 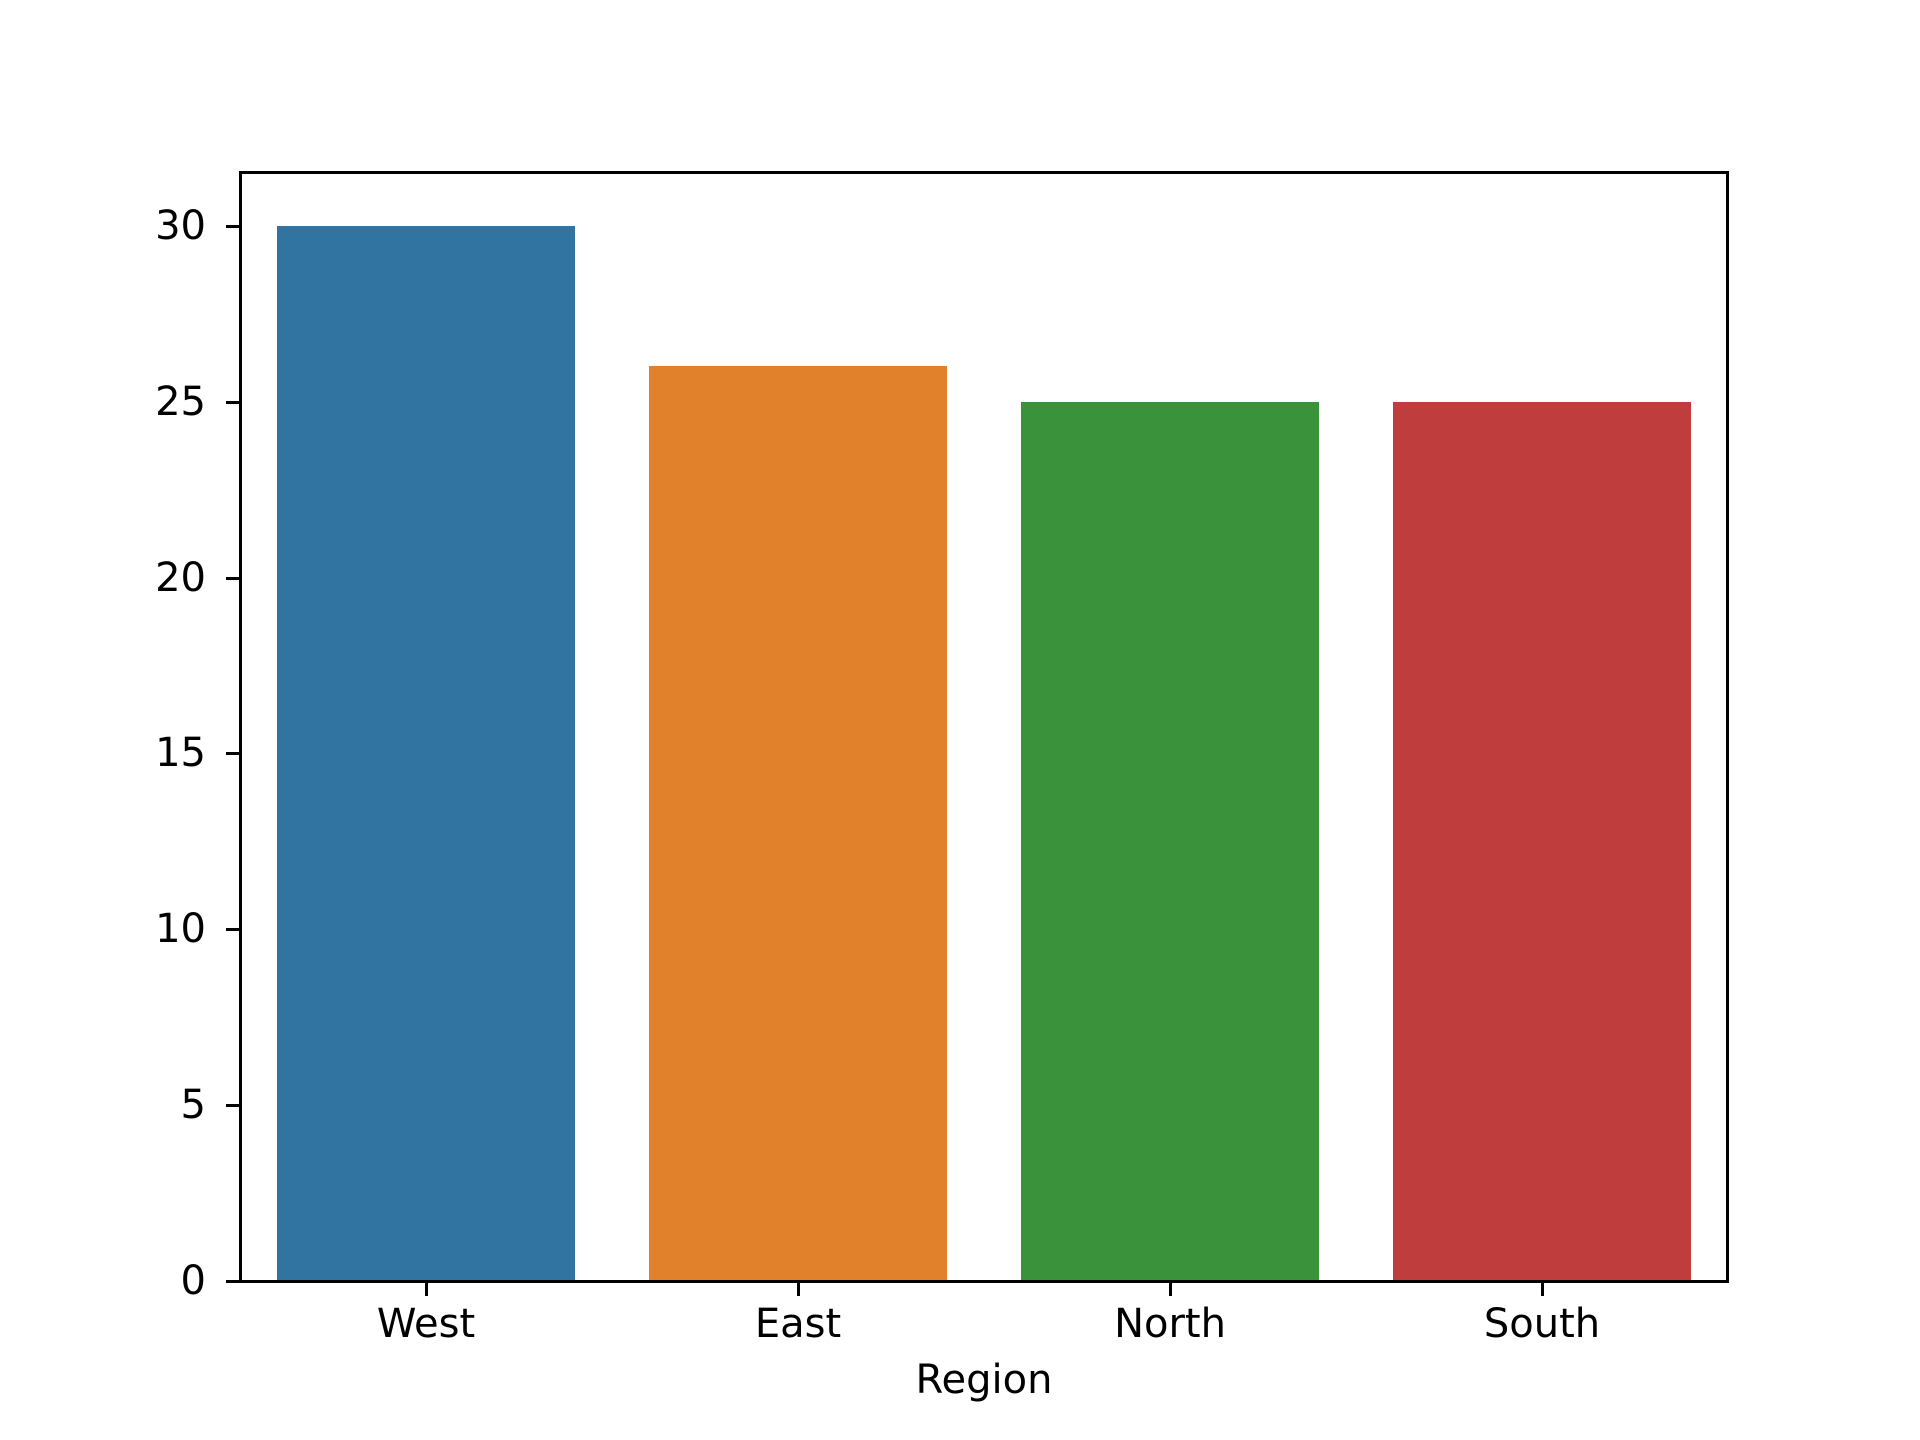 What do you see at coordinates (180, 578) in the screenshot?
I see `y-tick-label: 20` at bounding box center [180, 578].